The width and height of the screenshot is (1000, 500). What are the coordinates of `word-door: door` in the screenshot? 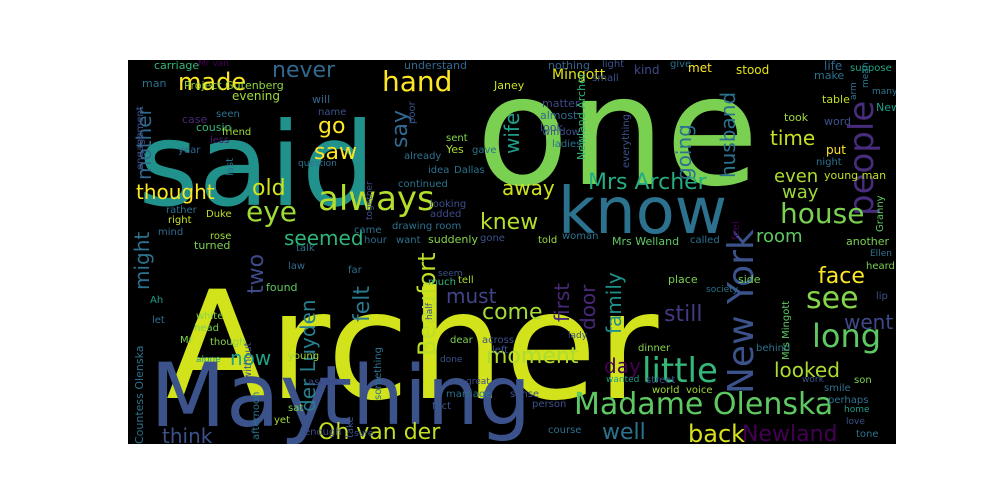 It's located at (588, 307).